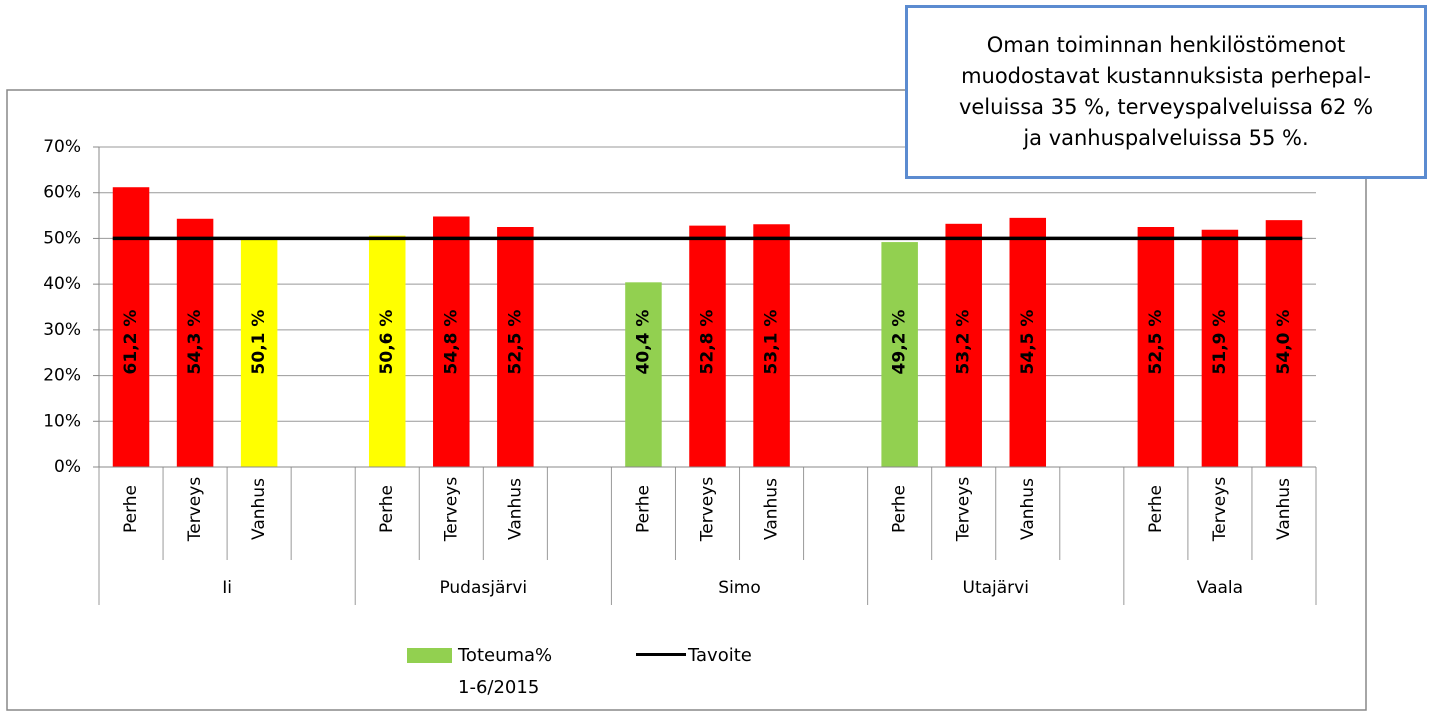 This screenshot has width=1431, height=713. Describe the element at coordinates (643, 342) in the screenshot. I see `data-label: 40,4 %` at that location.